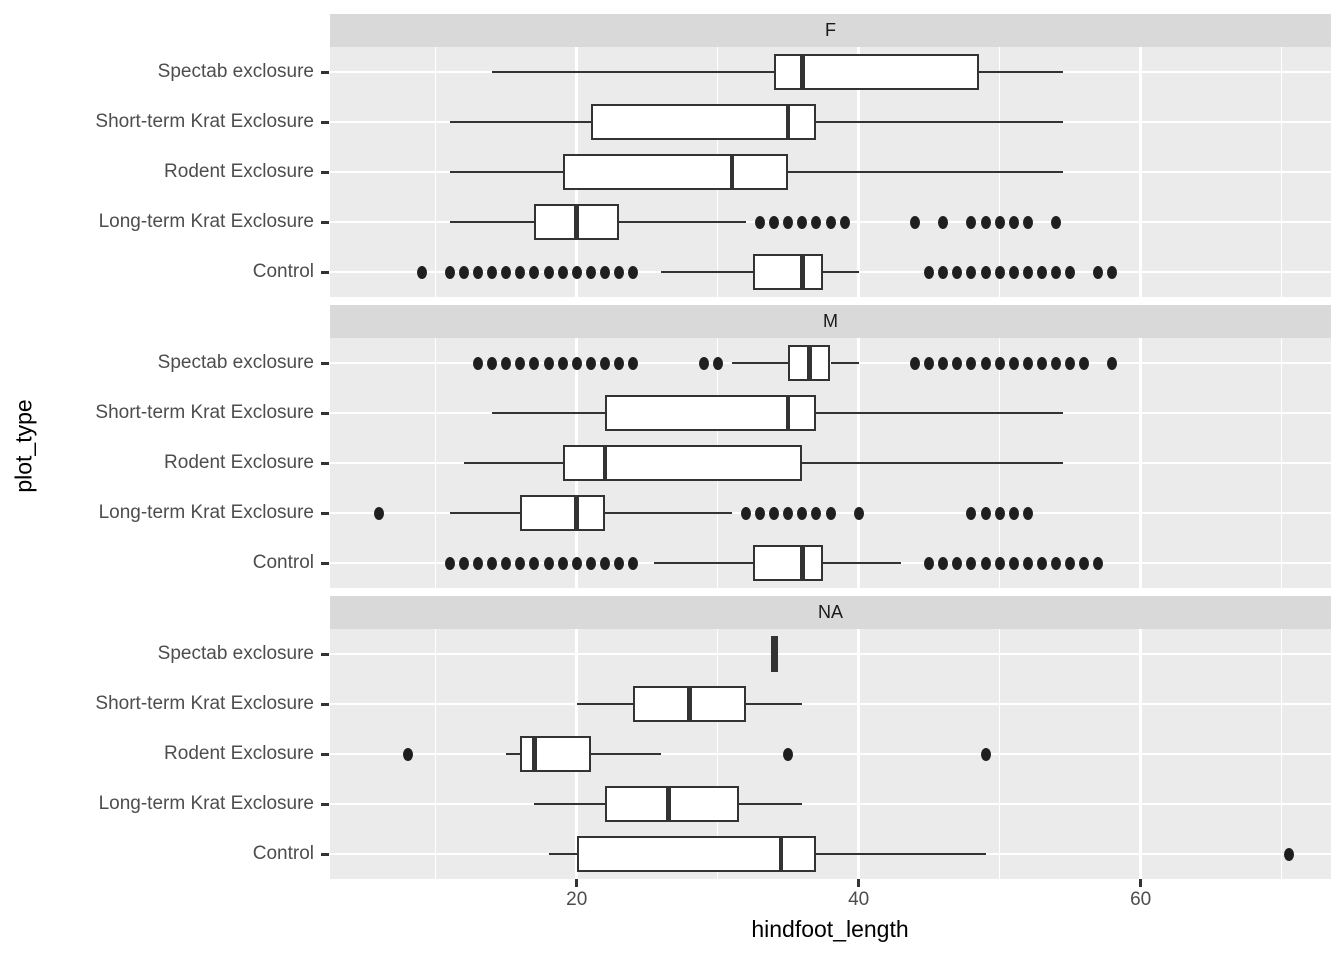 The width and height of the screenshot is (1344, 960). What do you see at coordinates (239, 753) in the screenshot?
I see `y-category-label: Rodent Exclosure` at bounding box center [239, 753].